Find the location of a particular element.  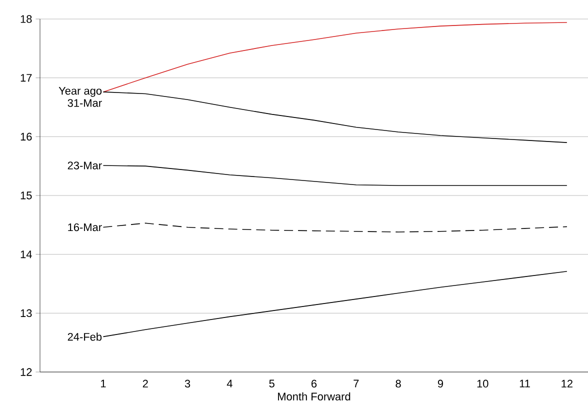

x-tick-label: 5 is located at coordinates (271, 384).